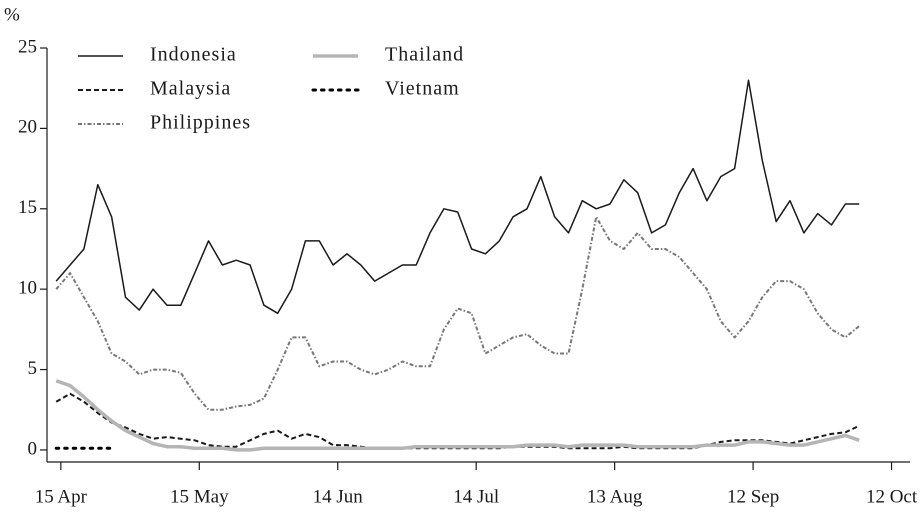  What do you see at coordinates (61, 496) in the screenshot?
I see `x-tick-label: 15 Apr` at bounding box center [61, 496].